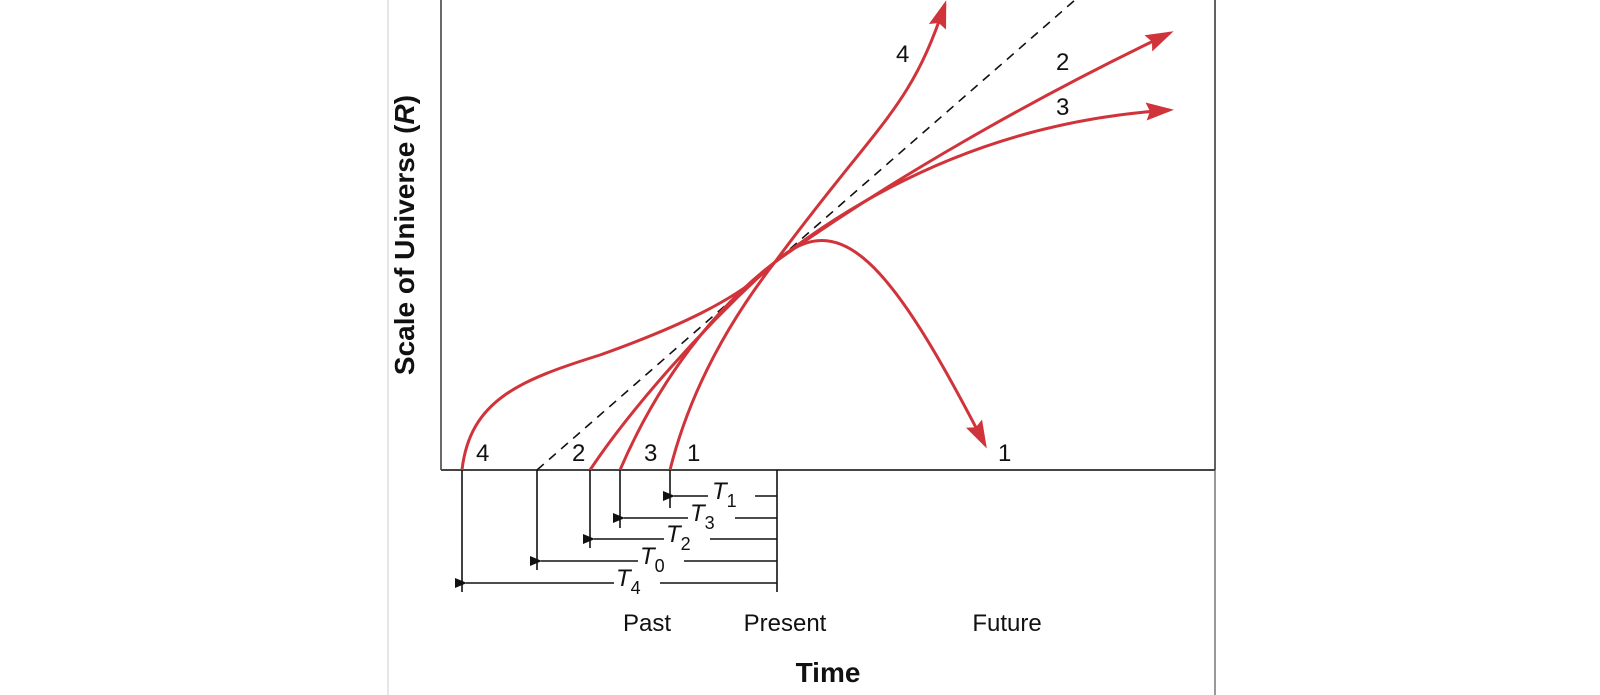 The image size is (1600, 695). What do you see at coordinates (828, 672) in the screenshot?
I see `x-axis-title: Time` at bounding box center [828, 672].